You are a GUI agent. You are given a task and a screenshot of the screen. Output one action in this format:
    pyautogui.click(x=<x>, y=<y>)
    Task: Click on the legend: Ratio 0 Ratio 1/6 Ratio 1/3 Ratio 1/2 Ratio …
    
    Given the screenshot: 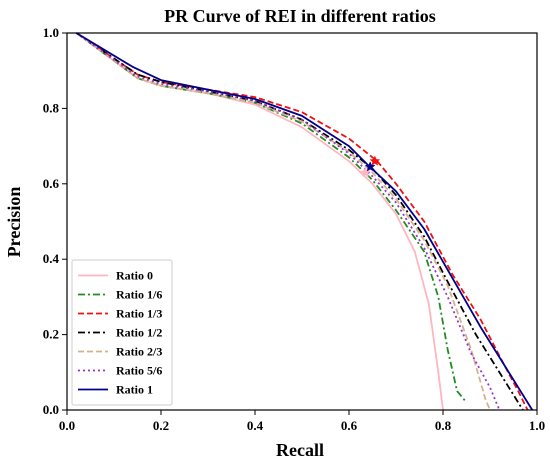 What is the action you would take?
    pyautogui.click(x=122, y=332)
    